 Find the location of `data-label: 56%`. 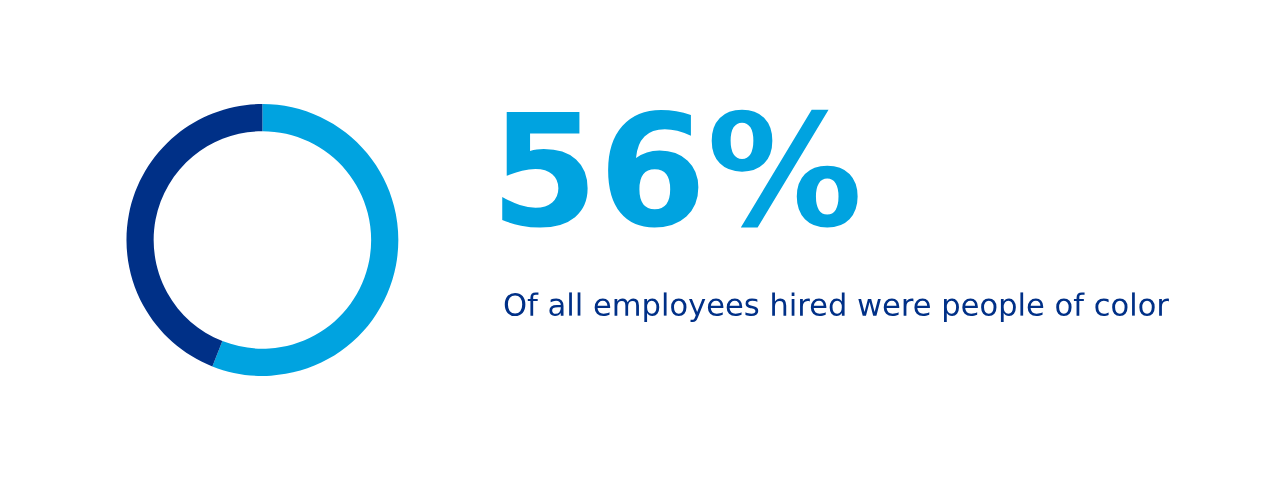

data-label: 56% is located at coordinates (680, 168).